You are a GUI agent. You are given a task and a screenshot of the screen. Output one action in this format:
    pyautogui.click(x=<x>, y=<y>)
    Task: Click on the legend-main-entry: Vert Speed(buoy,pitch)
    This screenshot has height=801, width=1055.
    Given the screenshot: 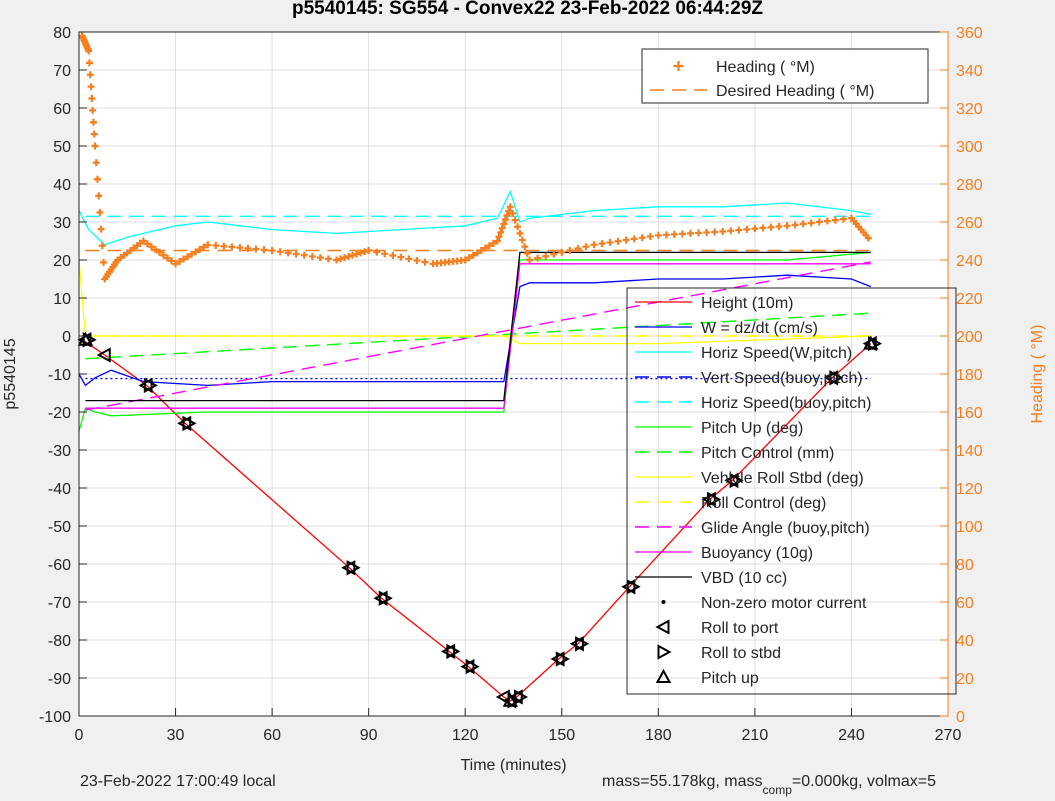 What is the action you would take?
    pyautogui.click(x=749, y=378)
    